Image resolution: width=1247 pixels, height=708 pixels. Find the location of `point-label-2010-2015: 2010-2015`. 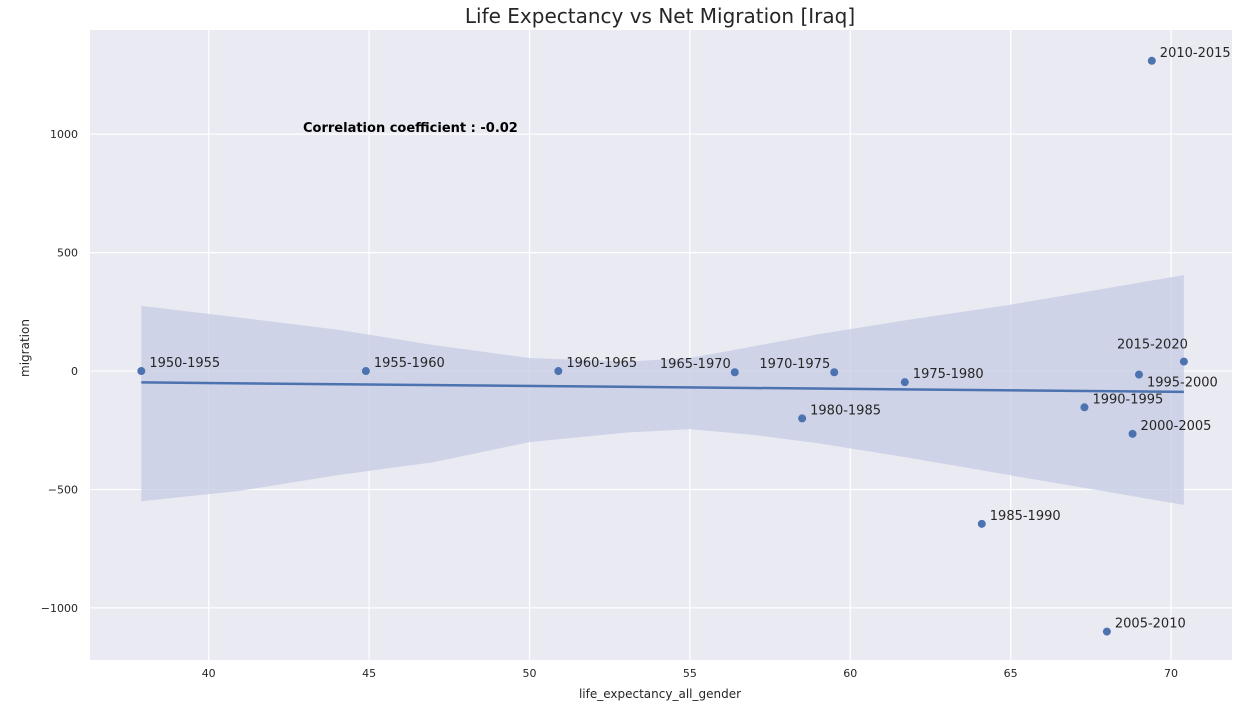

point-label-2010-2015: 2010-2015 is located at coordinates (1195, 53).